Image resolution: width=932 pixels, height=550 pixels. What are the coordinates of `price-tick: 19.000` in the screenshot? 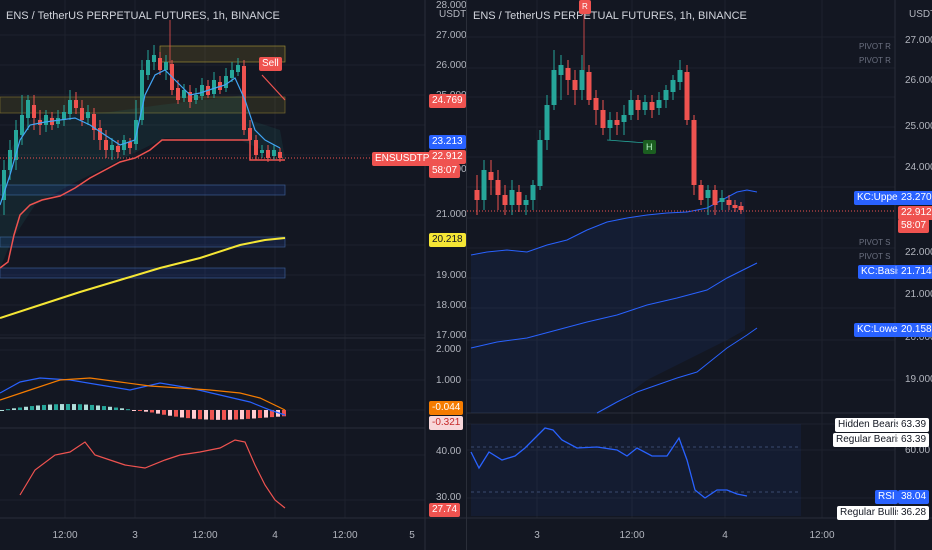 It's located at (451, 275).